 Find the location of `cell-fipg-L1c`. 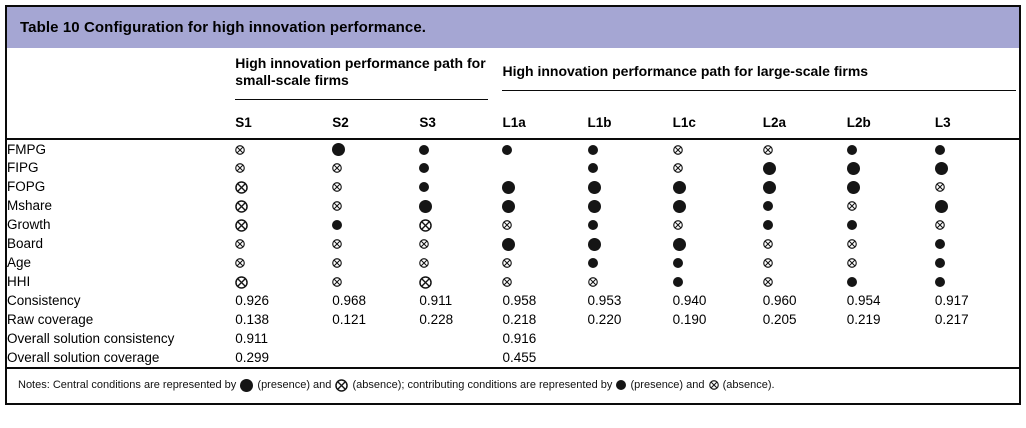

cell-fipg-L1c is located at coordinates (717, 167).